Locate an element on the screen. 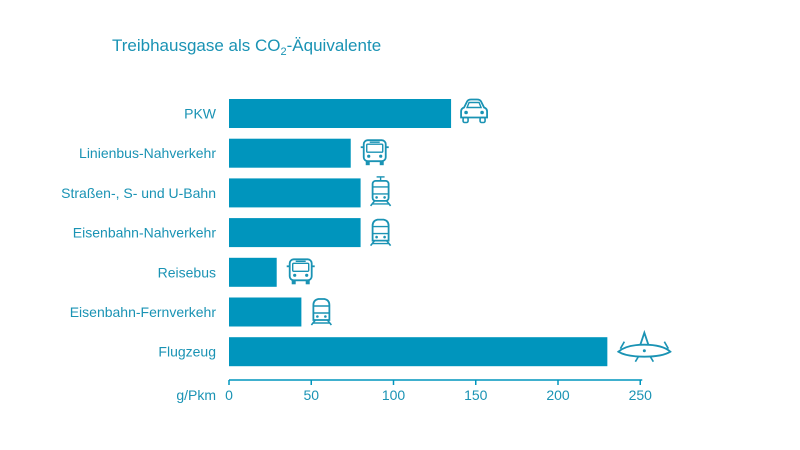 This screenshot has width=800, height=450. x-tick-label: 250 is located at coordinates (641, 395).